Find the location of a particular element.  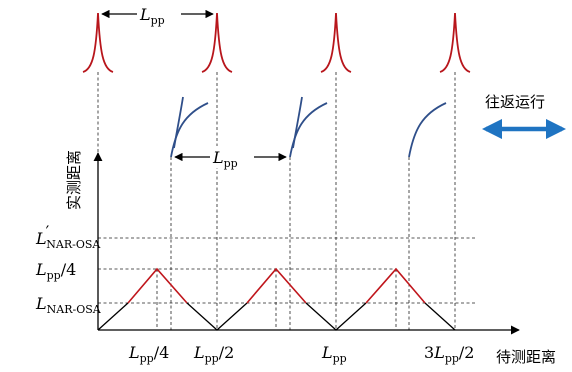

x-tick-lpp-4: Lpp/4 is located at coordinates (148, 354).